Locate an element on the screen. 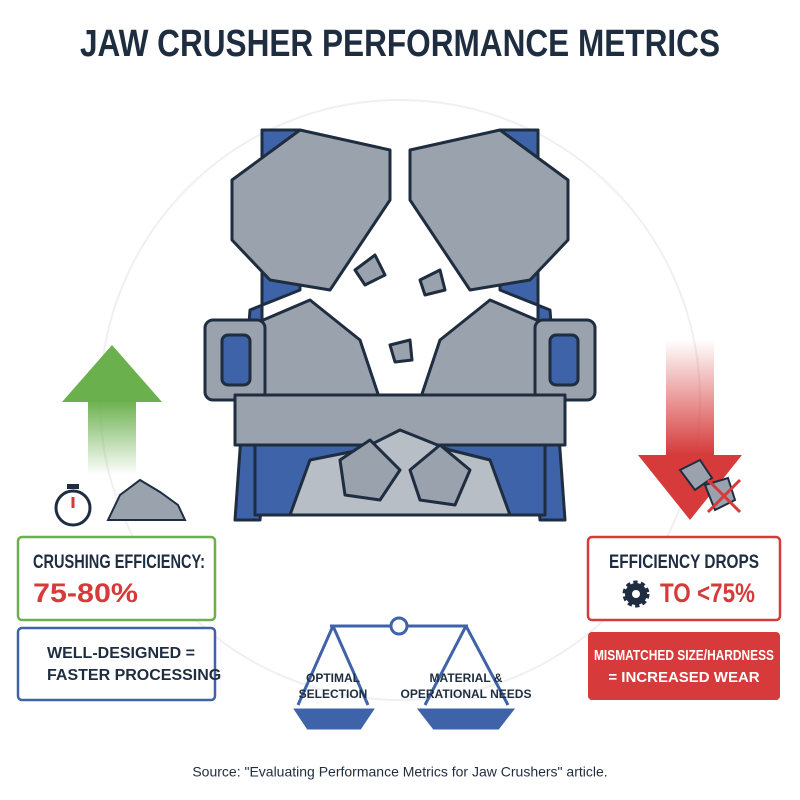 The width and height of the screenshot is (800, 800). gear-hole is located at coordinates (636, 594).